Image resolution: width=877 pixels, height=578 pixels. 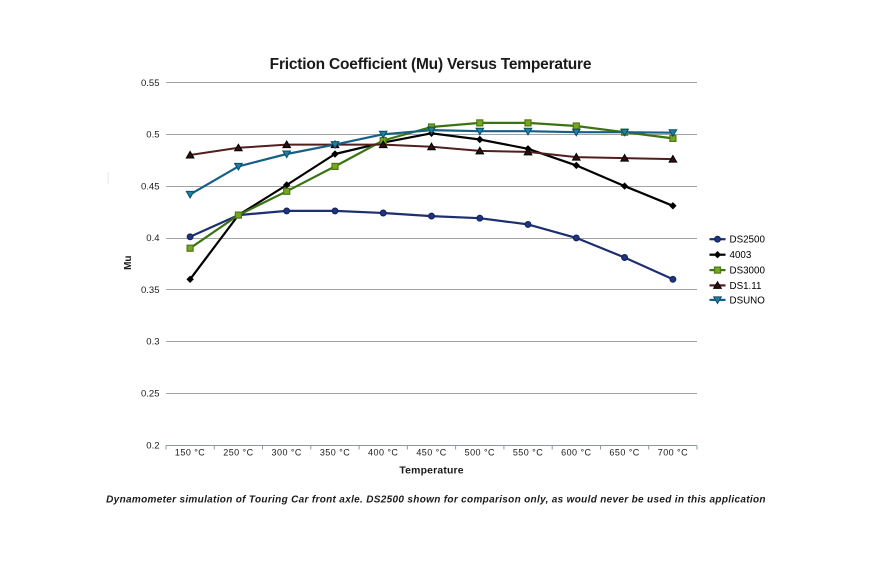 I want to click on svg-text: 400 °C, so click(x=383, y=453).